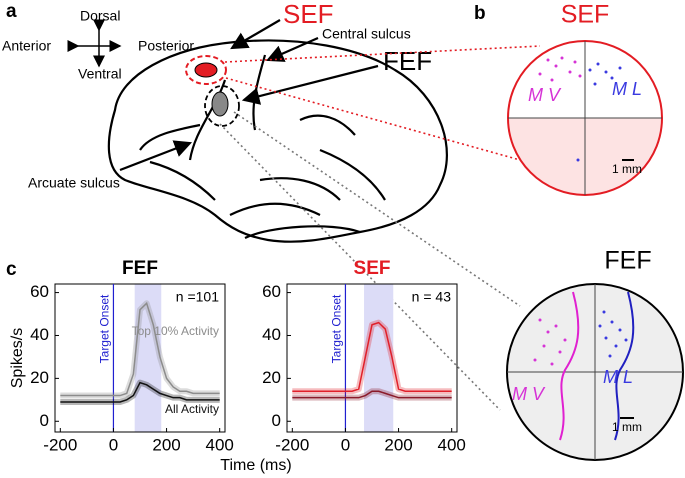  I want to click on chart-title: SEF, so click(372, 268).